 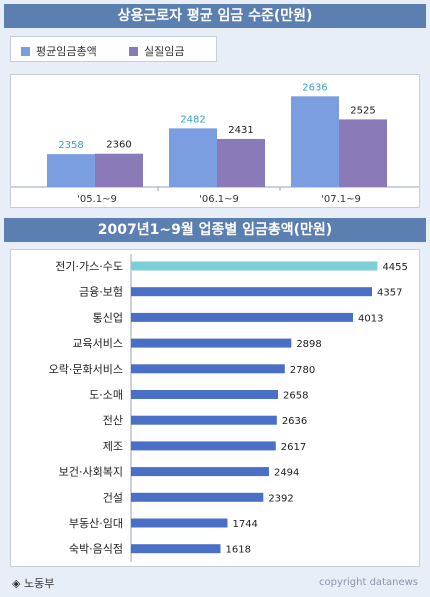 What do you see at coordinates (96, 523) in the screenshot?
I see `y-tick-label-10: 부동산·임대` at bounding box center [96, 523].